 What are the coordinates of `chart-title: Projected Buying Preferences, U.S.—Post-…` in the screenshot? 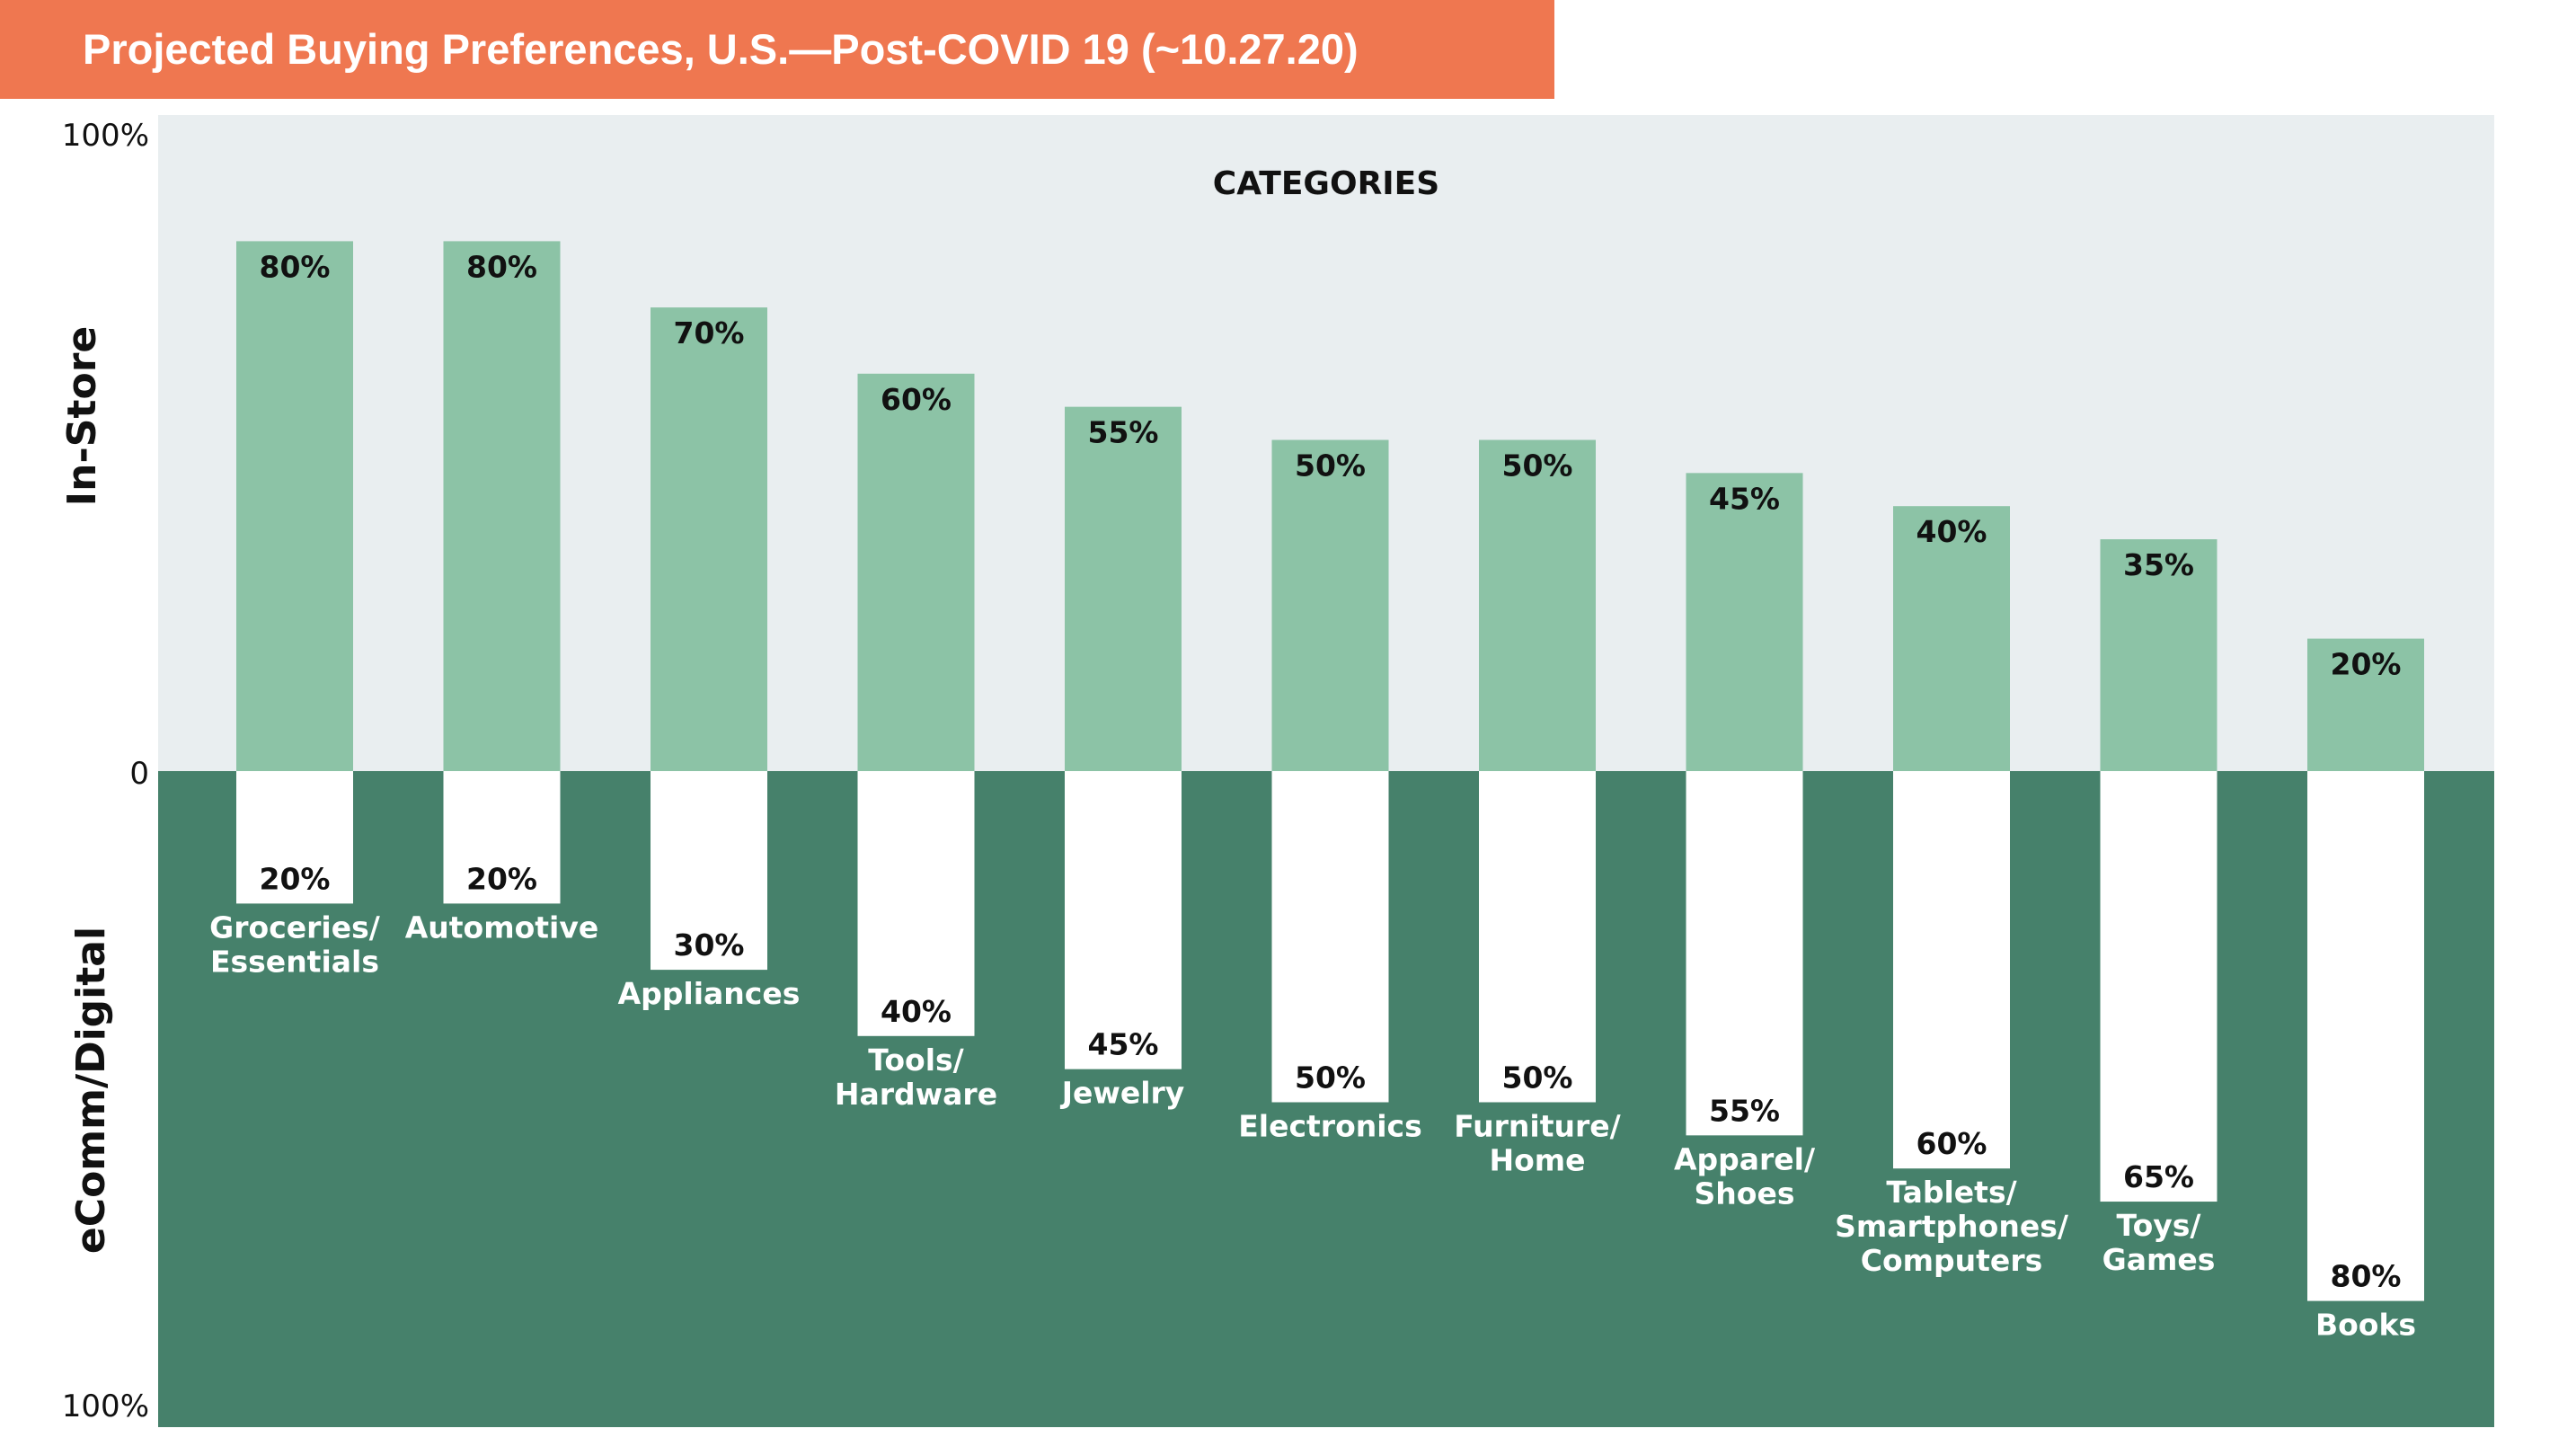 It's located at (721, 49).